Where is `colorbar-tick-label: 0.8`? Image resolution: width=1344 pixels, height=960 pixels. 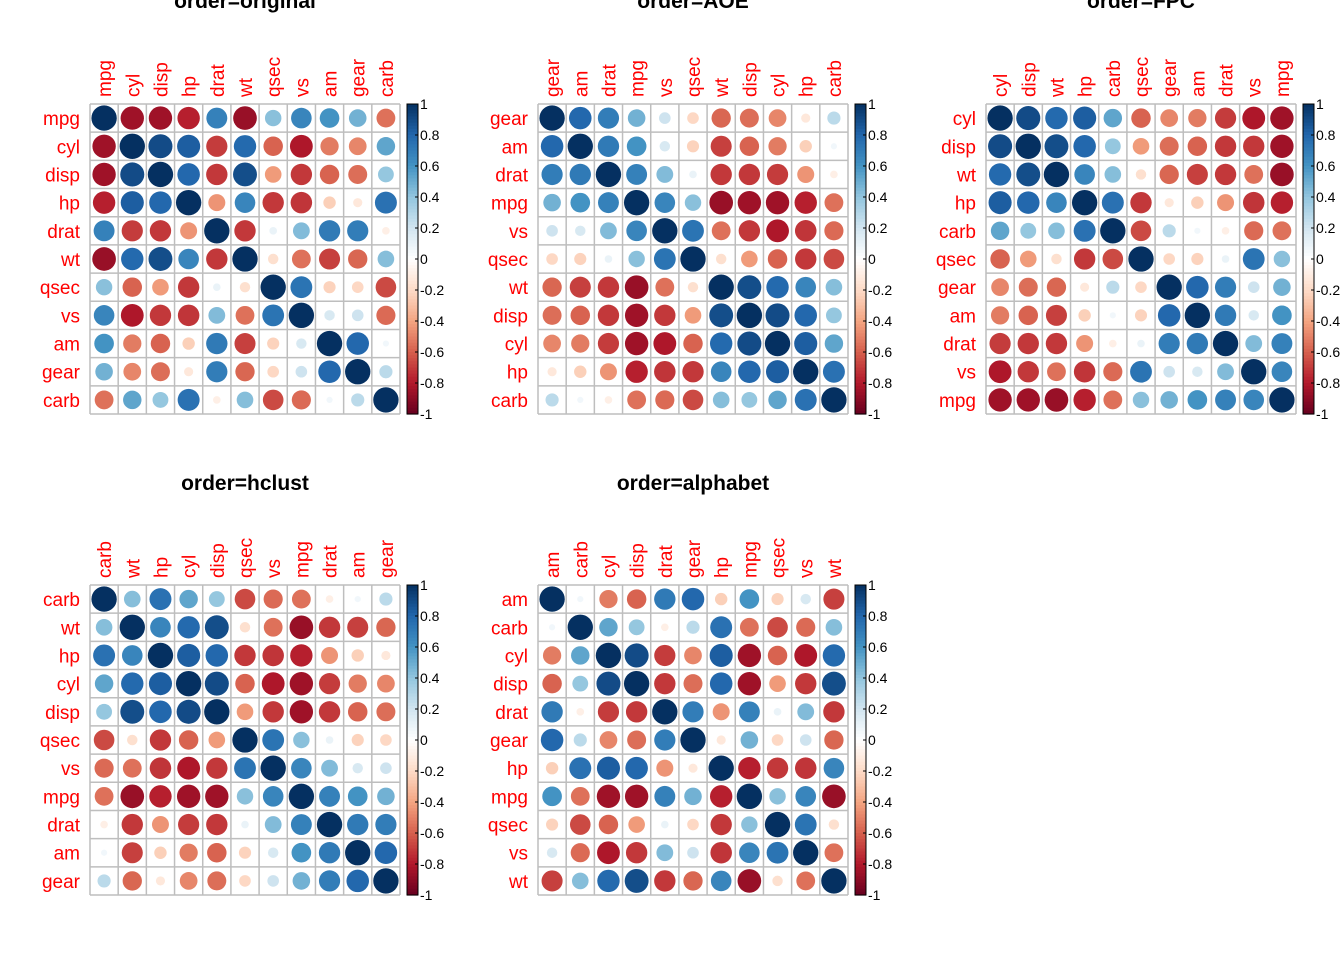 colorbar-tick-label: 0.8 is located at coordinates (430, 135).